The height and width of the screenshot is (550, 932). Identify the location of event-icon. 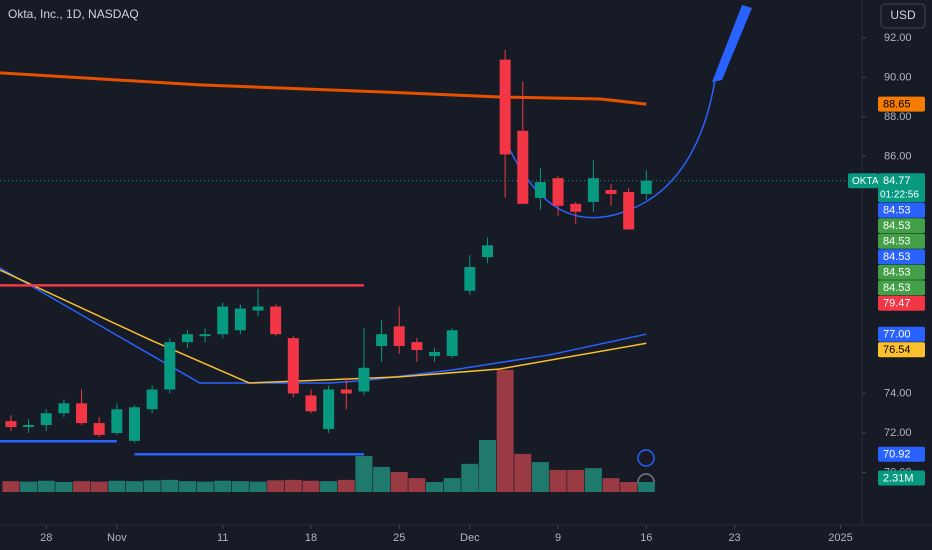
(646, 458).